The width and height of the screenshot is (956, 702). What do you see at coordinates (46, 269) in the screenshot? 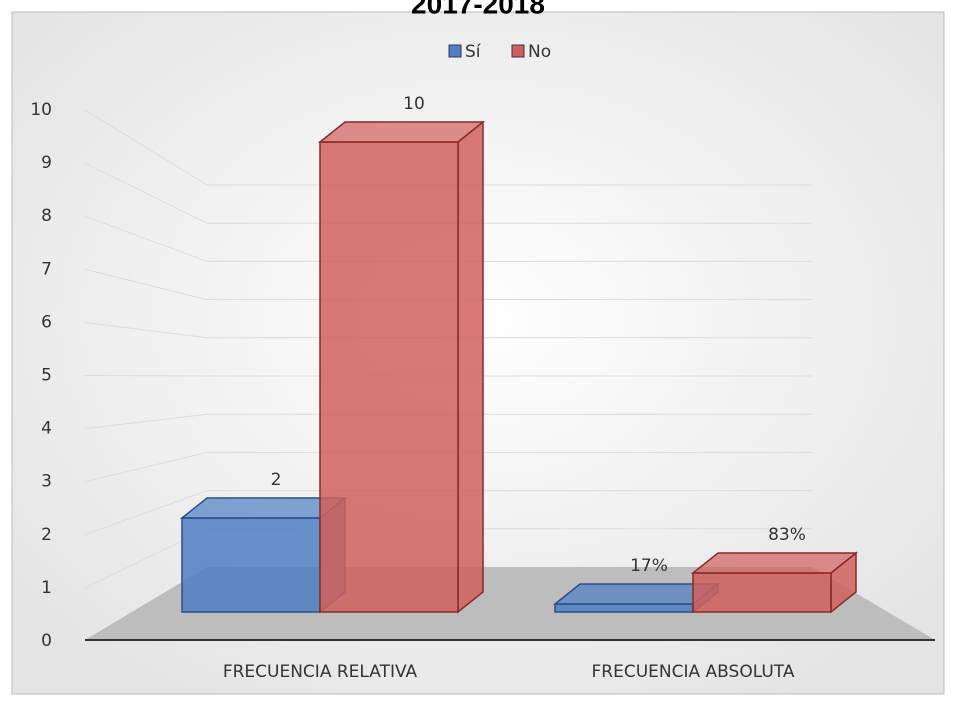
I see `y-tick-label: 7` at bounding box center [46, 269].